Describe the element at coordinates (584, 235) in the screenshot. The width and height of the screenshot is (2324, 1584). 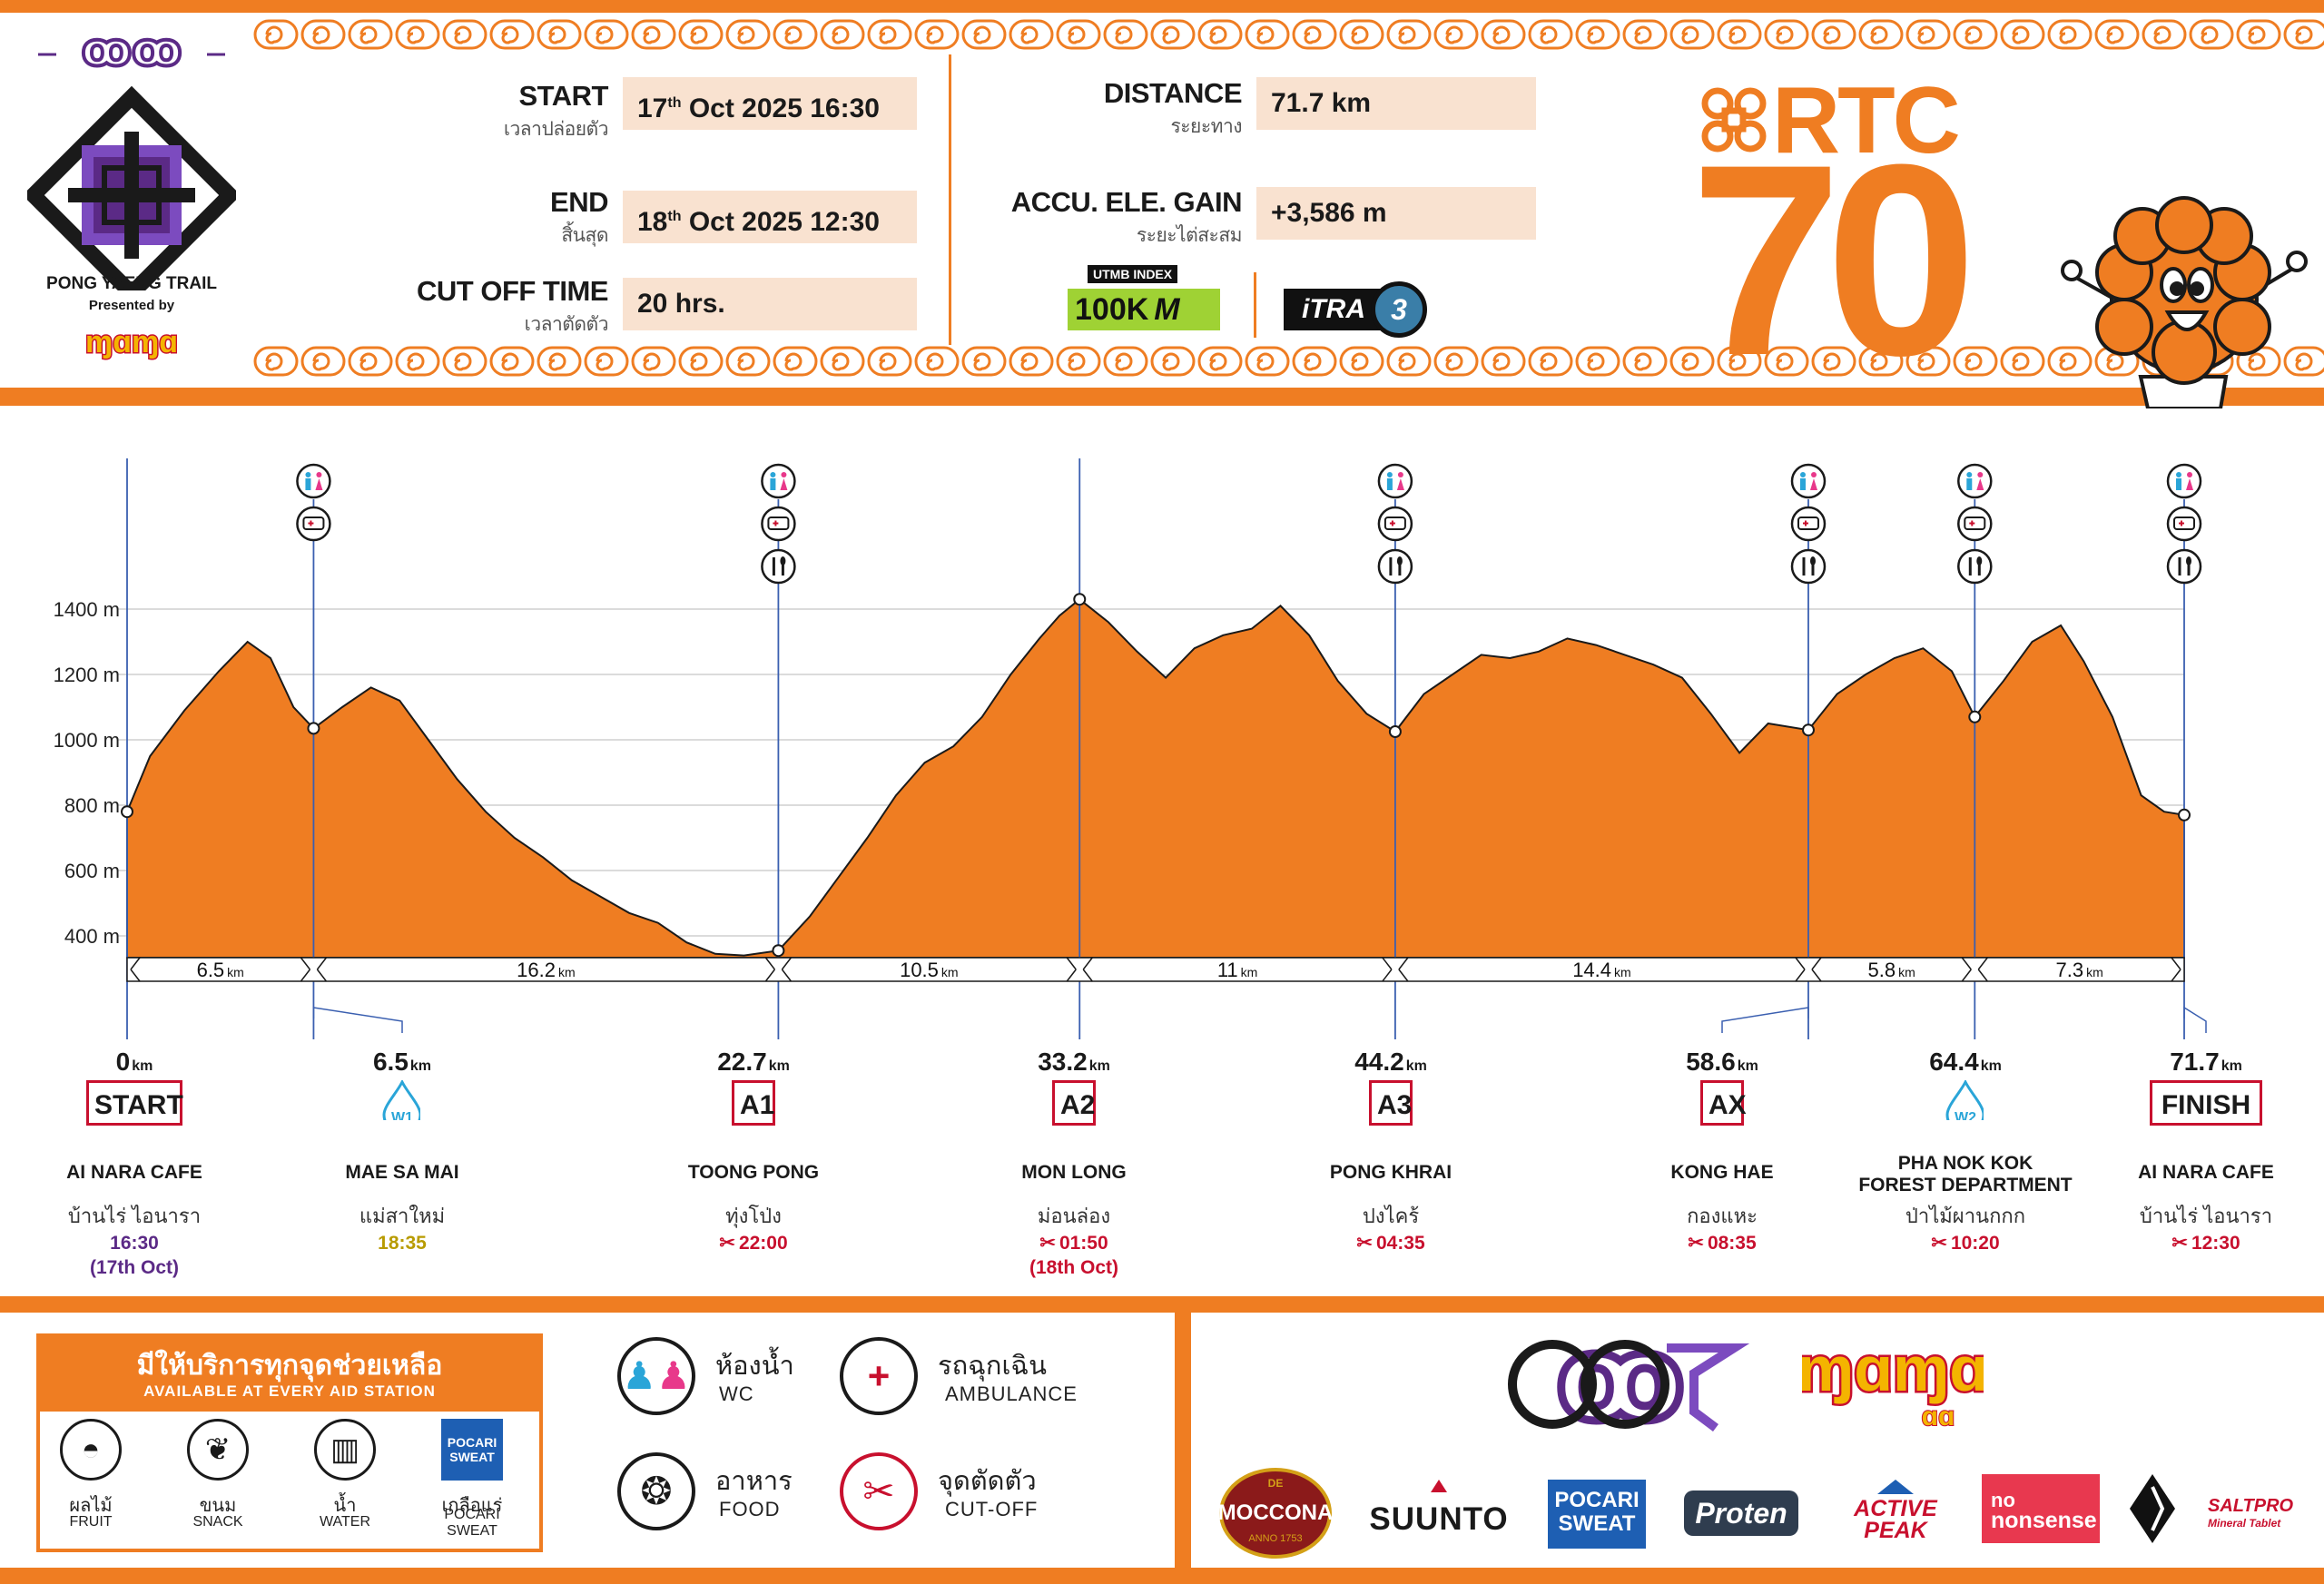
I see `end-sublabel: สิ้นสุด` at that location.